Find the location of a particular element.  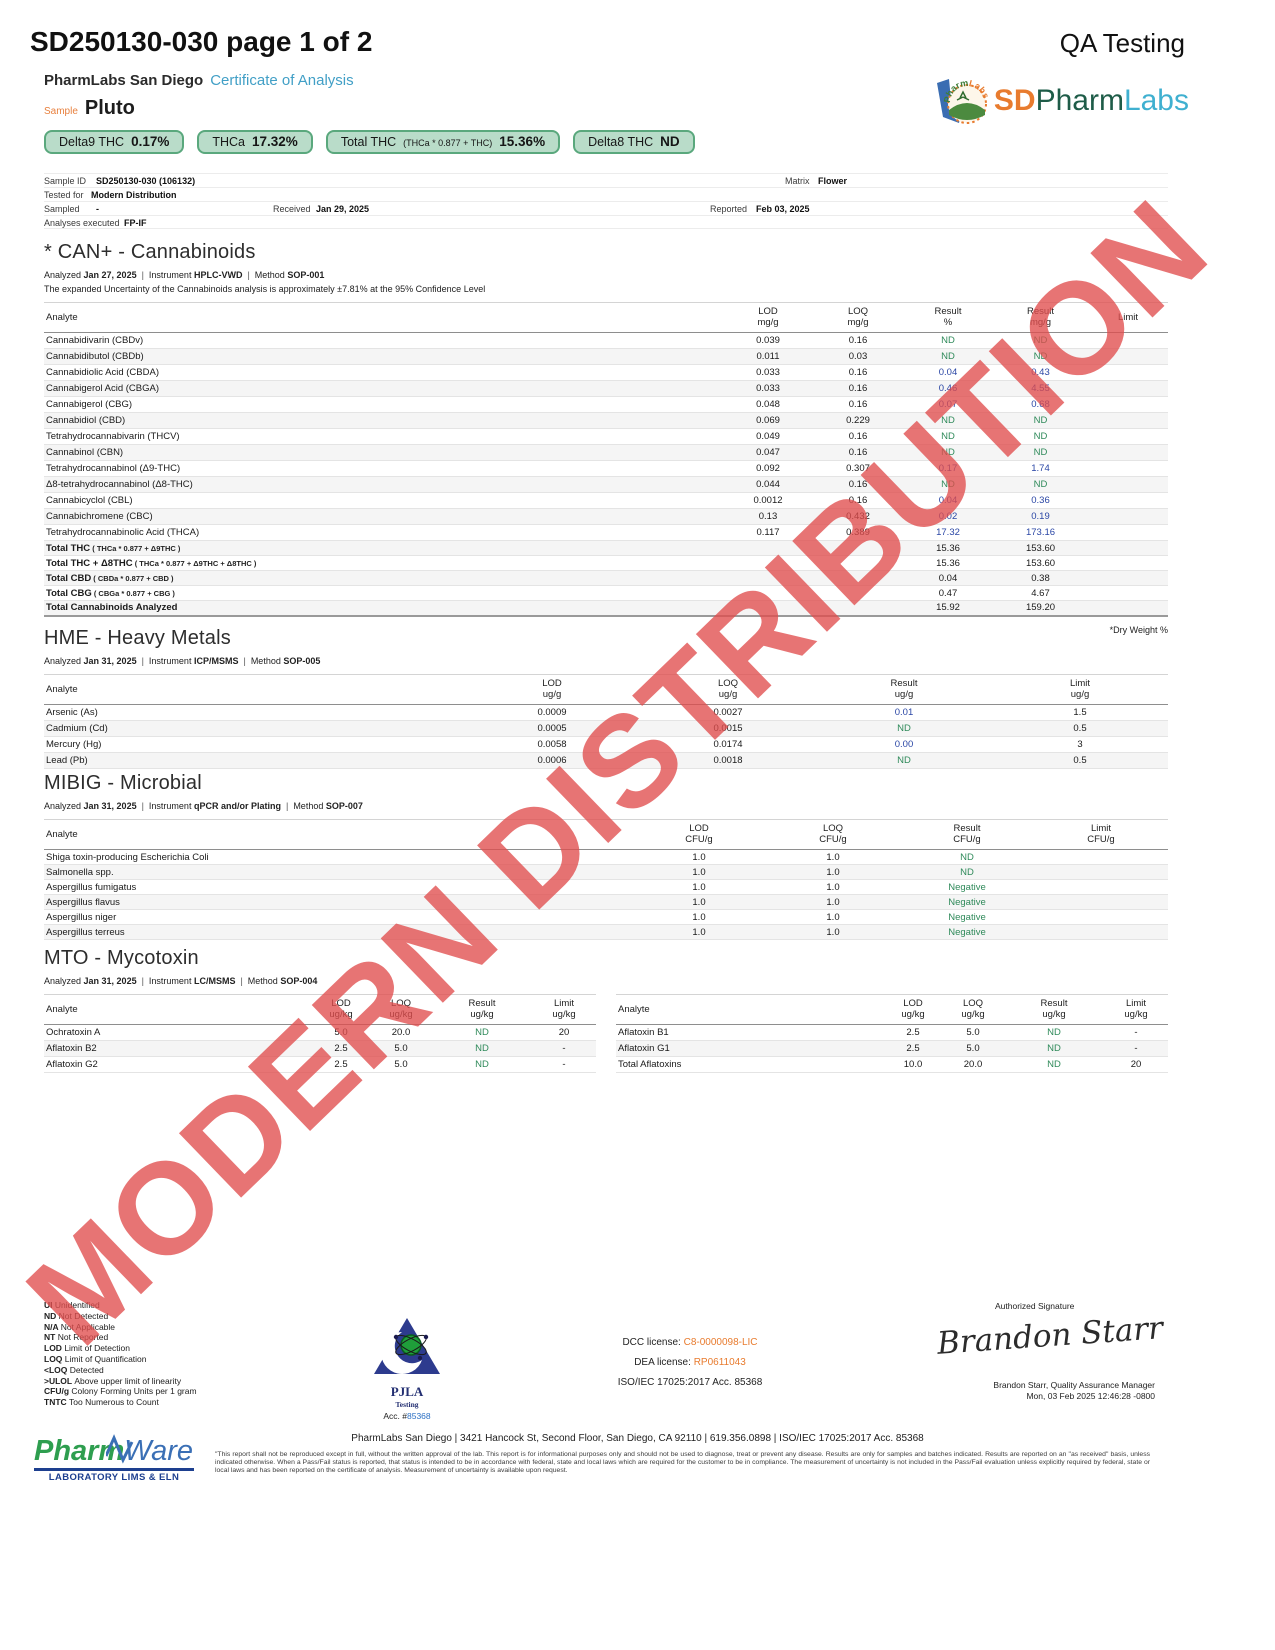

analyte-cell: Cannabigerol (CBG) is located at coordinates (383, 404).